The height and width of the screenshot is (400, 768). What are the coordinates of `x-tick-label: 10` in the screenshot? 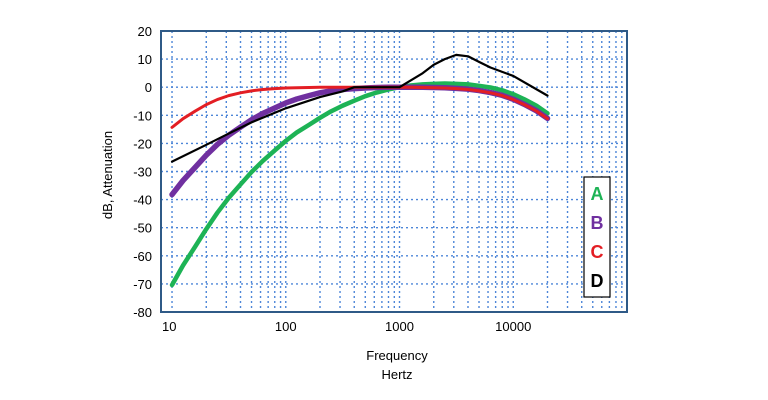 It's located at (169, 326).